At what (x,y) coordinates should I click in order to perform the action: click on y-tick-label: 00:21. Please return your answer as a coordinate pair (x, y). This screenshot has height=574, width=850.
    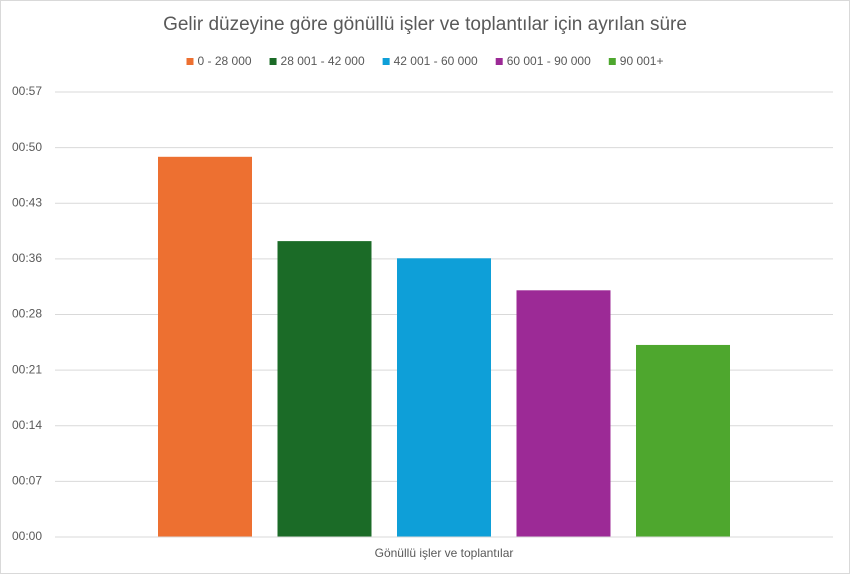
    Looking at the image, I should click on (27, 369).